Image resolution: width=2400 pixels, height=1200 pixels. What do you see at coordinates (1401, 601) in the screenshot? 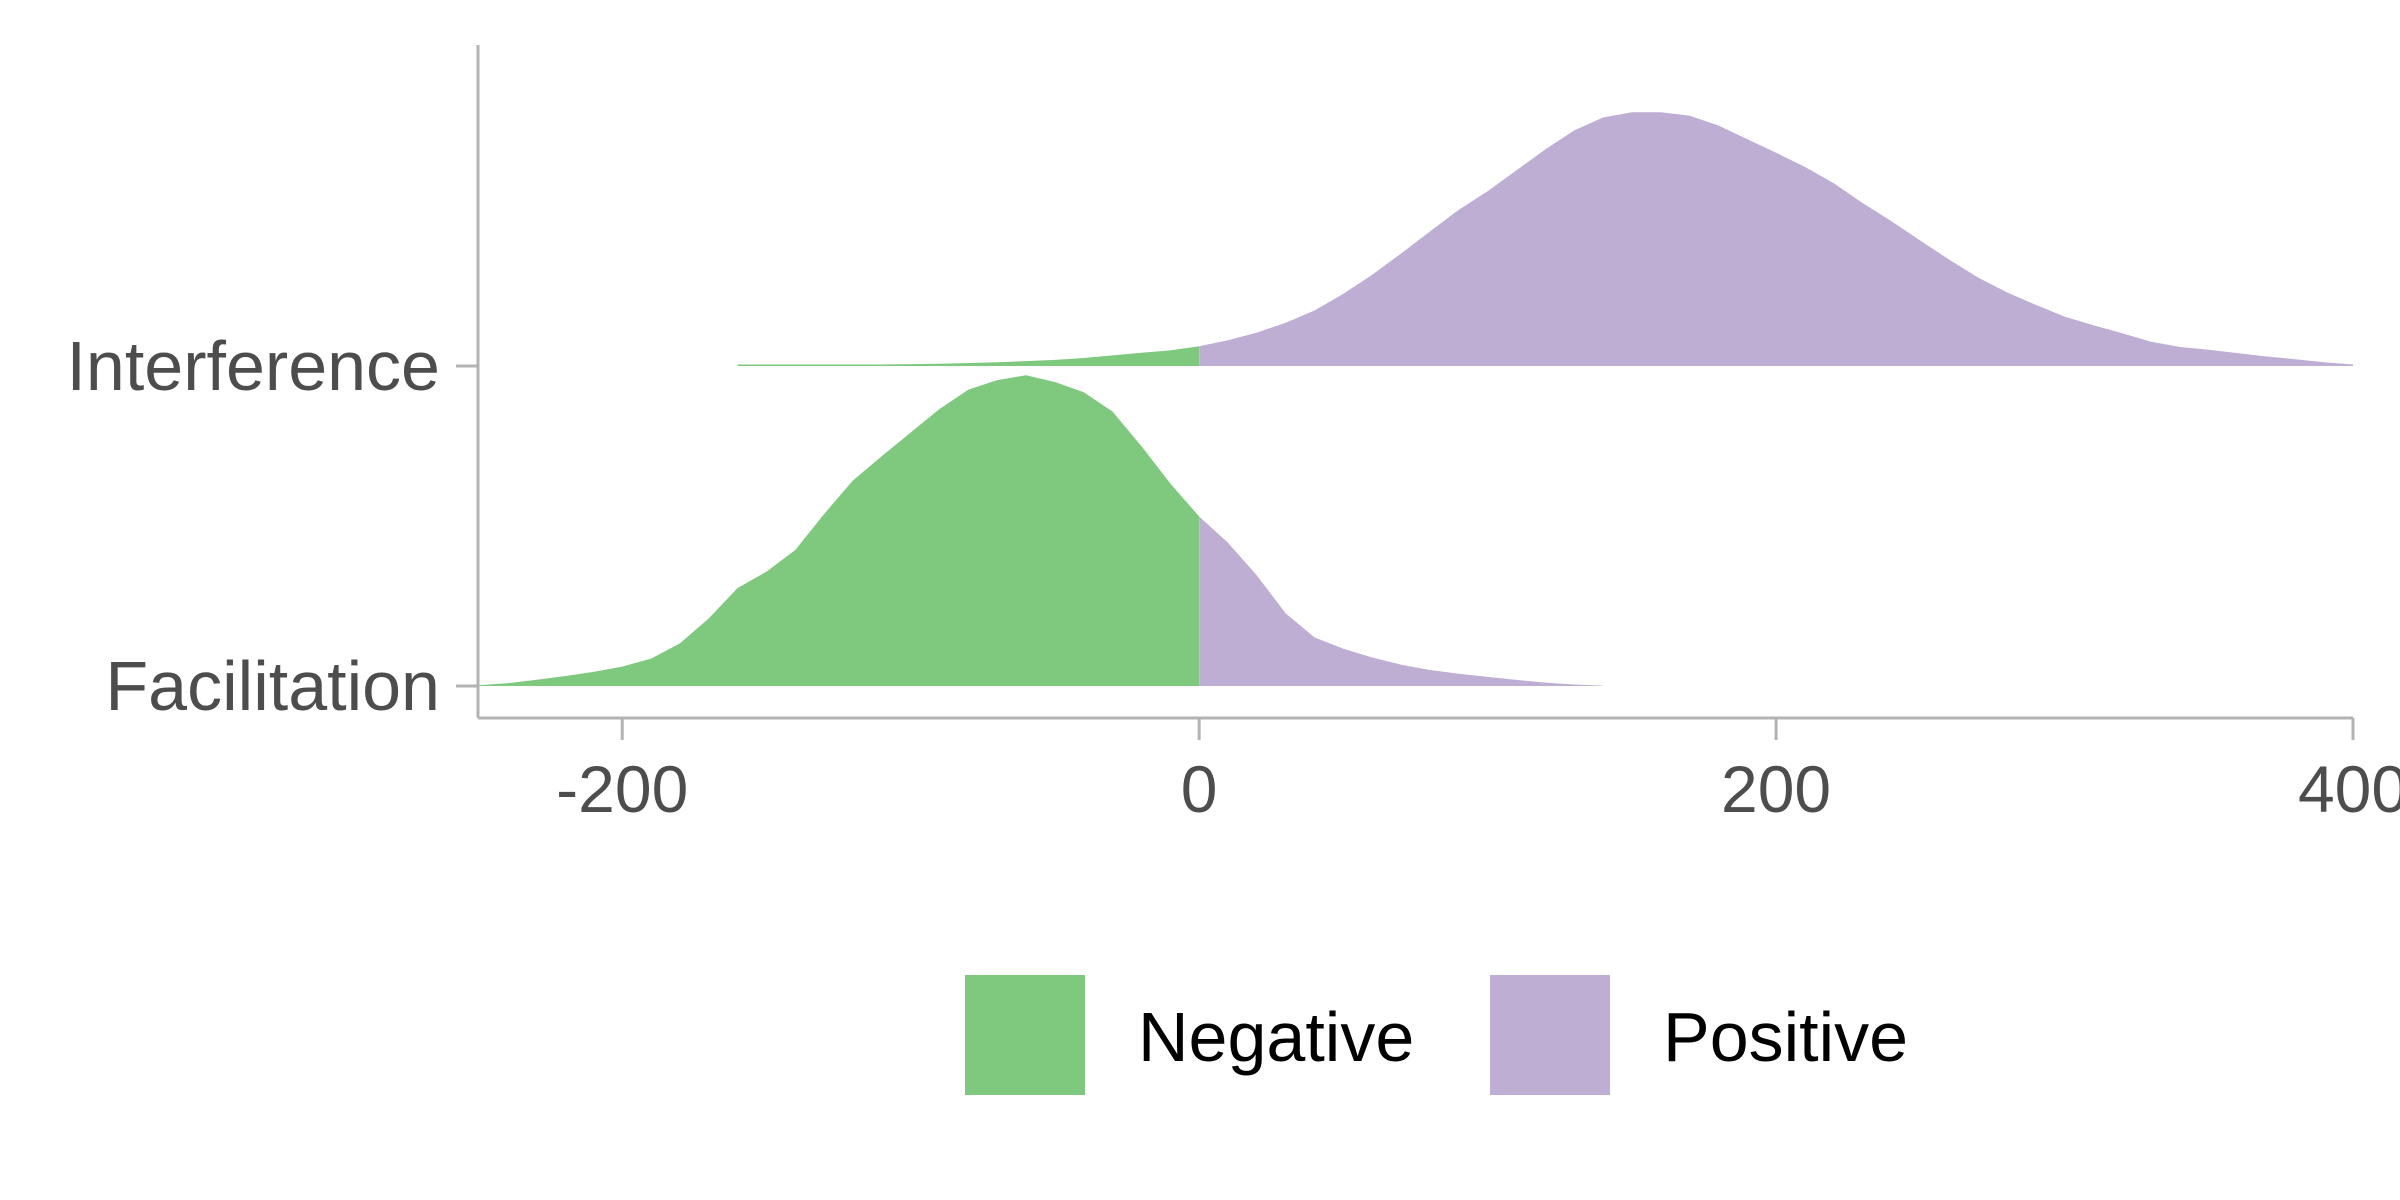
I see `density-area-facilitation-positive` at bounding box center [1401, 601].